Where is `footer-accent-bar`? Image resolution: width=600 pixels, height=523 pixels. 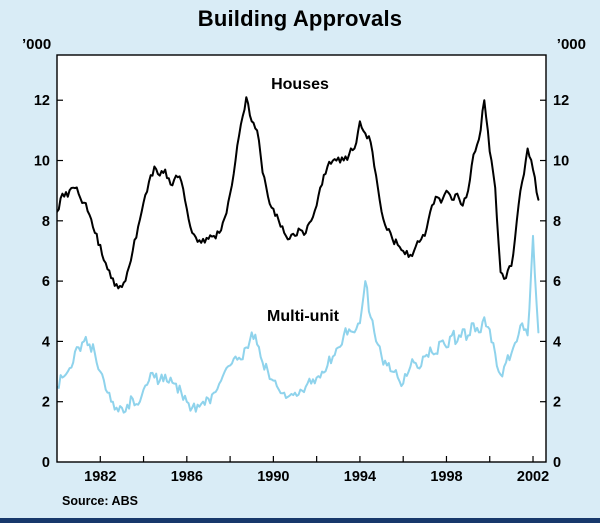
footer-accent-bar is located at coordinates (300, 520).